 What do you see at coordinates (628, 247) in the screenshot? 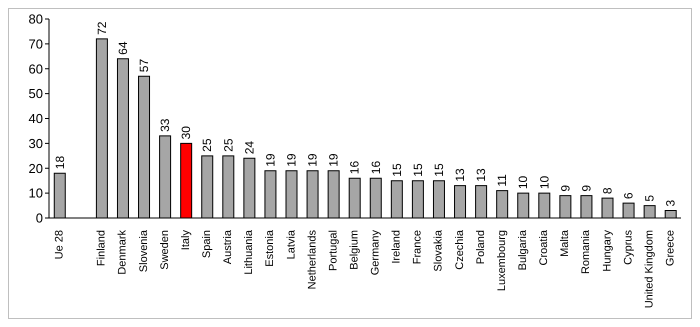
I see `x-tick-label: Cyprus` at bounding box center [628, 247].